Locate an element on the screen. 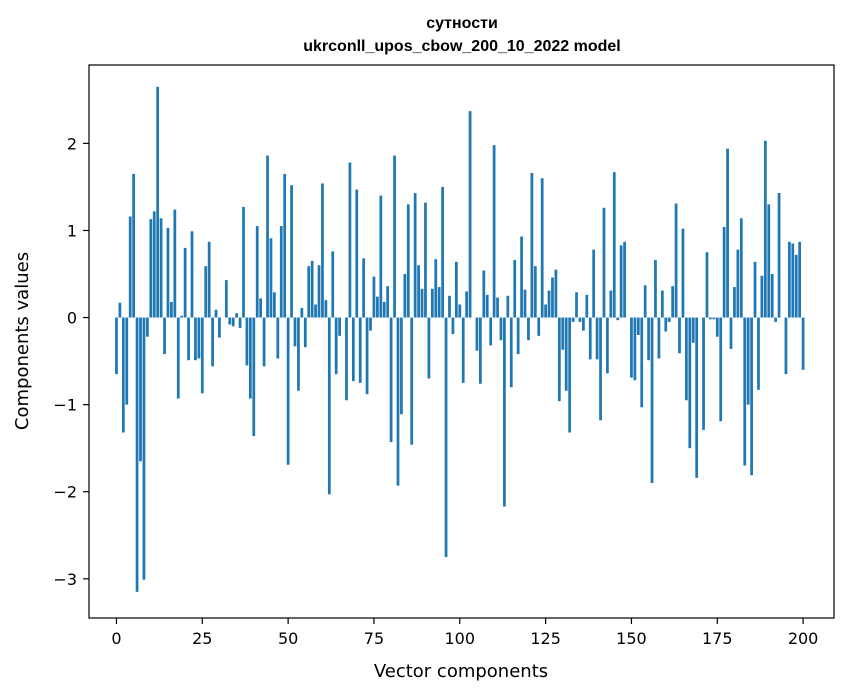  x-axis-ticks: 0 25 50 75 100 125 150 175 200 is located at coordinates (464, 633).